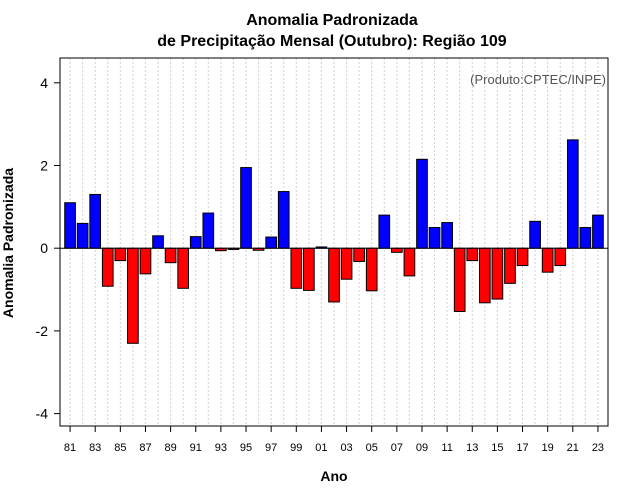 This screenshot has height=500, width=640. I want to click on chart-title: Anomalia Padronizada, so click(332, 20).